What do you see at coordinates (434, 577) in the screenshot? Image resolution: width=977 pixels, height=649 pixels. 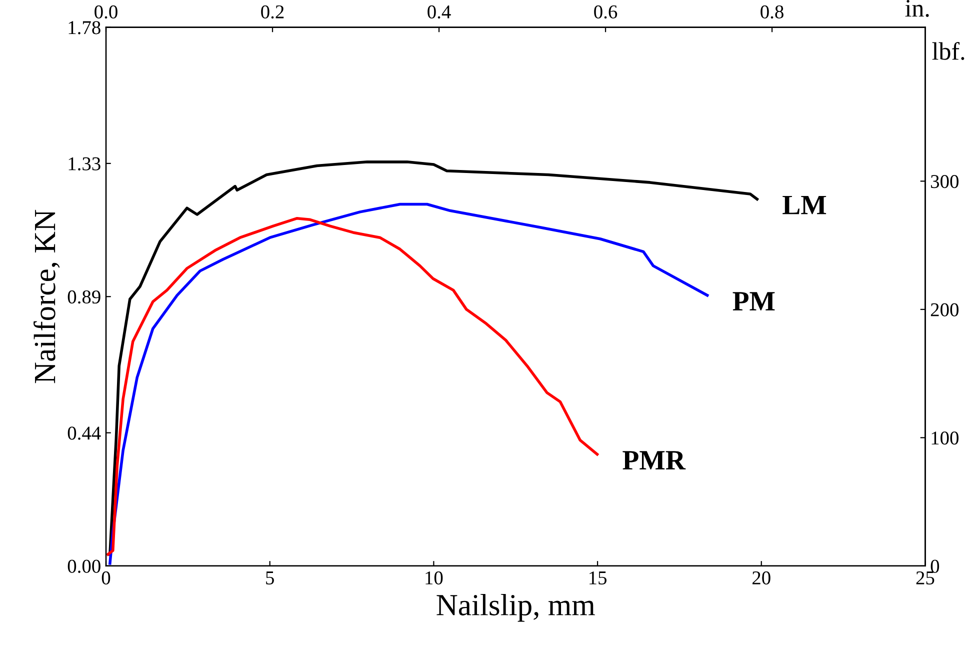 I see `x-tick-label: 10` at bounding box center [434, 577].